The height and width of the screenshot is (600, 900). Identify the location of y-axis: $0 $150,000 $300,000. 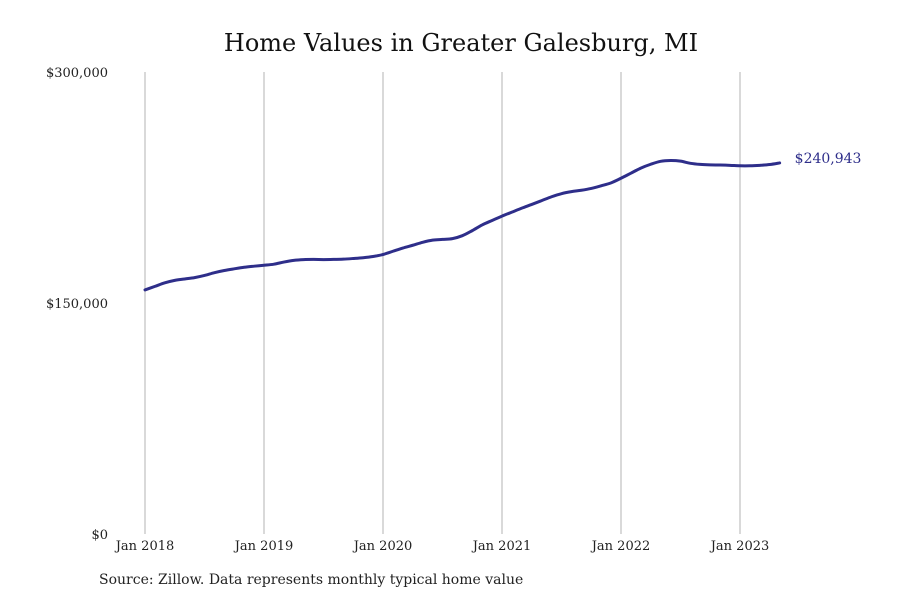
(77, 304).